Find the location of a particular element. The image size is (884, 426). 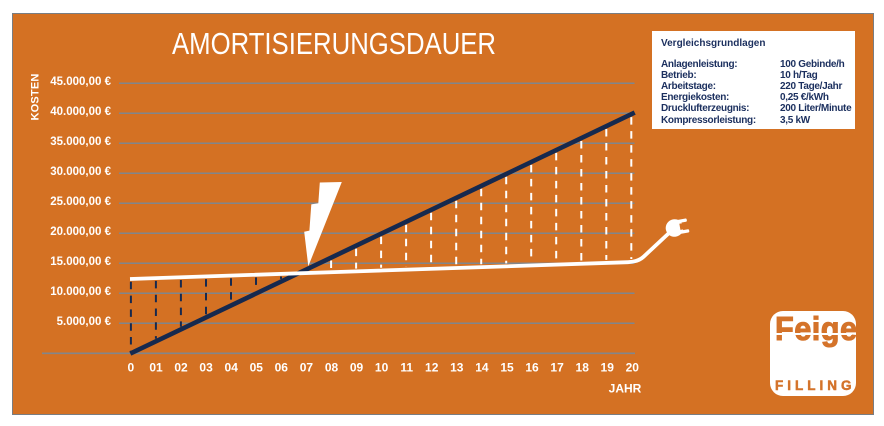

svg-text: 11 is located at coordinates (406, 368).